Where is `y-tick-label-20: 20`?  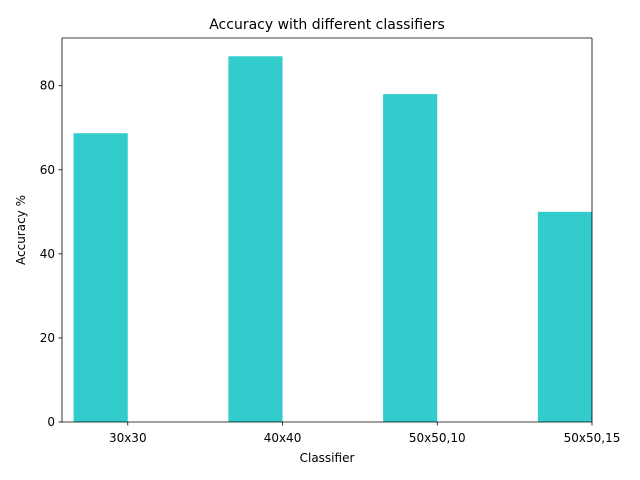 y-tick-label-20: 20 is located at coordinates (47, 338).